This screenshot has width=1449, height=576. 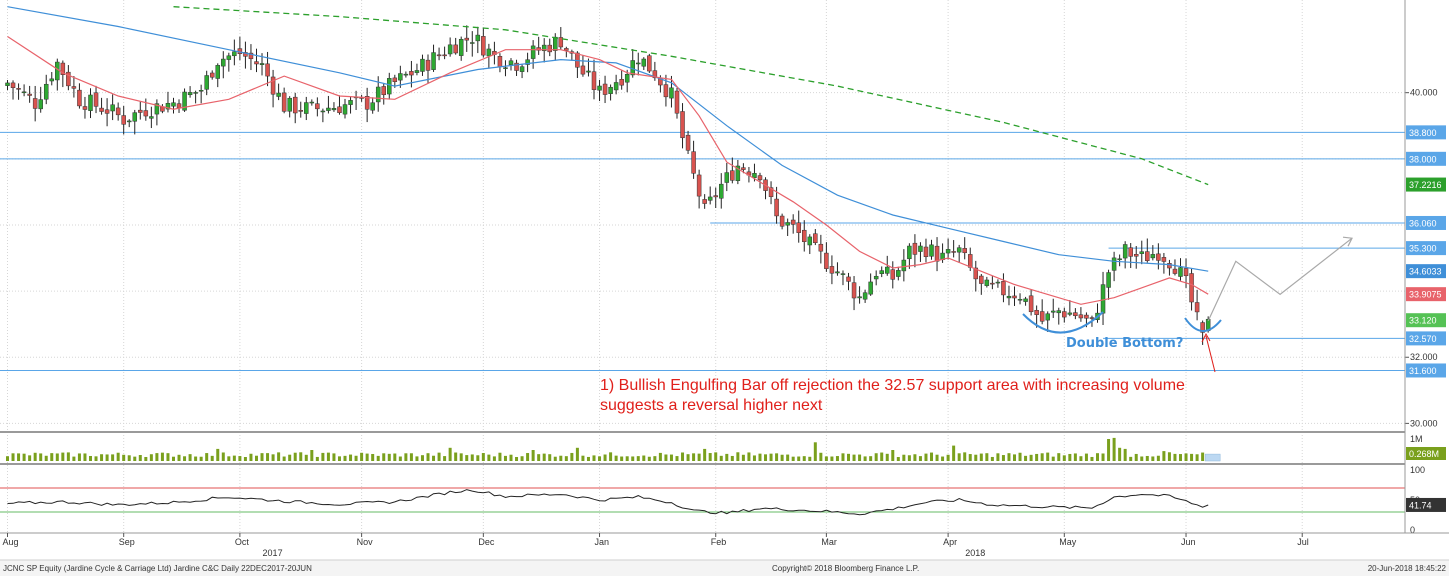 I want to click on rsi-panel: 10050041.74, so click(x=723, y=500).